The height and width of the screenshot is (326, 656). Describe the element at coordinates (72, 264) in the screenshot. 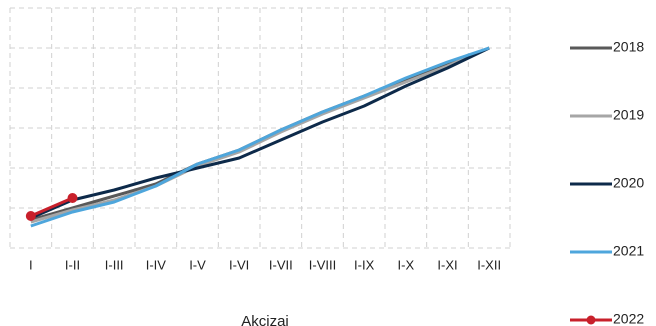

I see `x-tick-label: I-II` at that location.